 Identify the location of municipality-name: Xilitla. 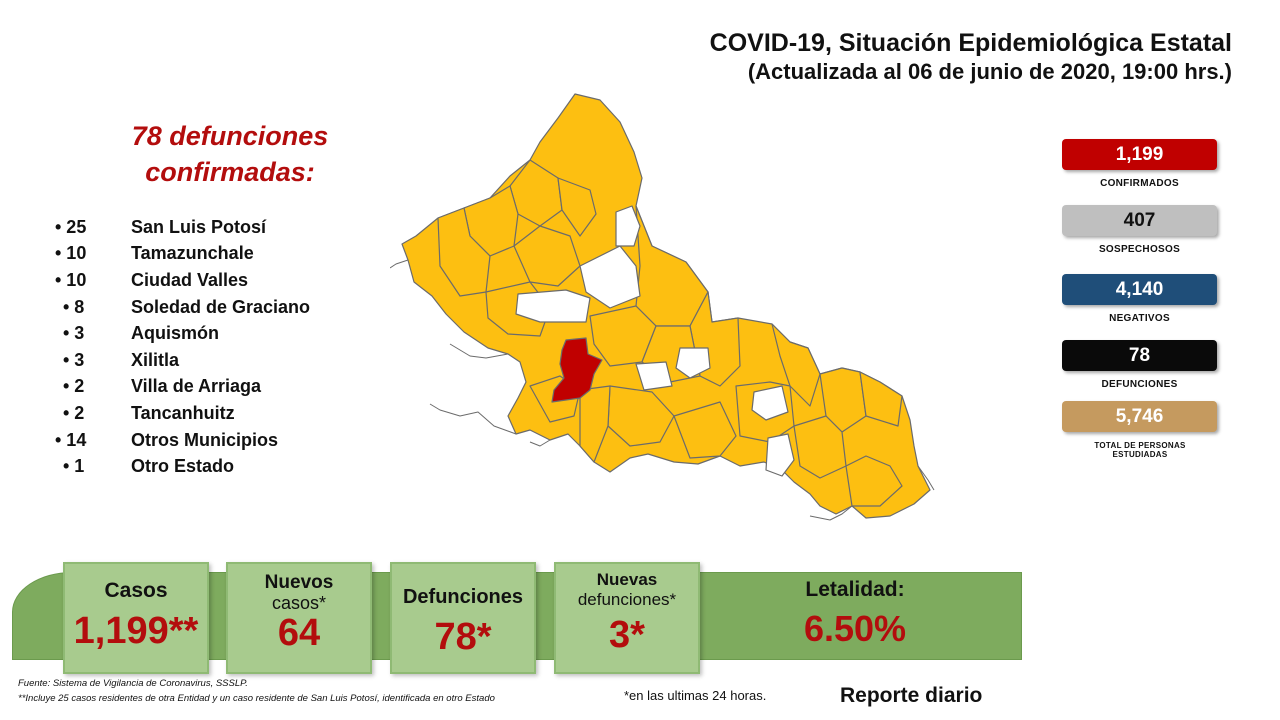
(155, 359).